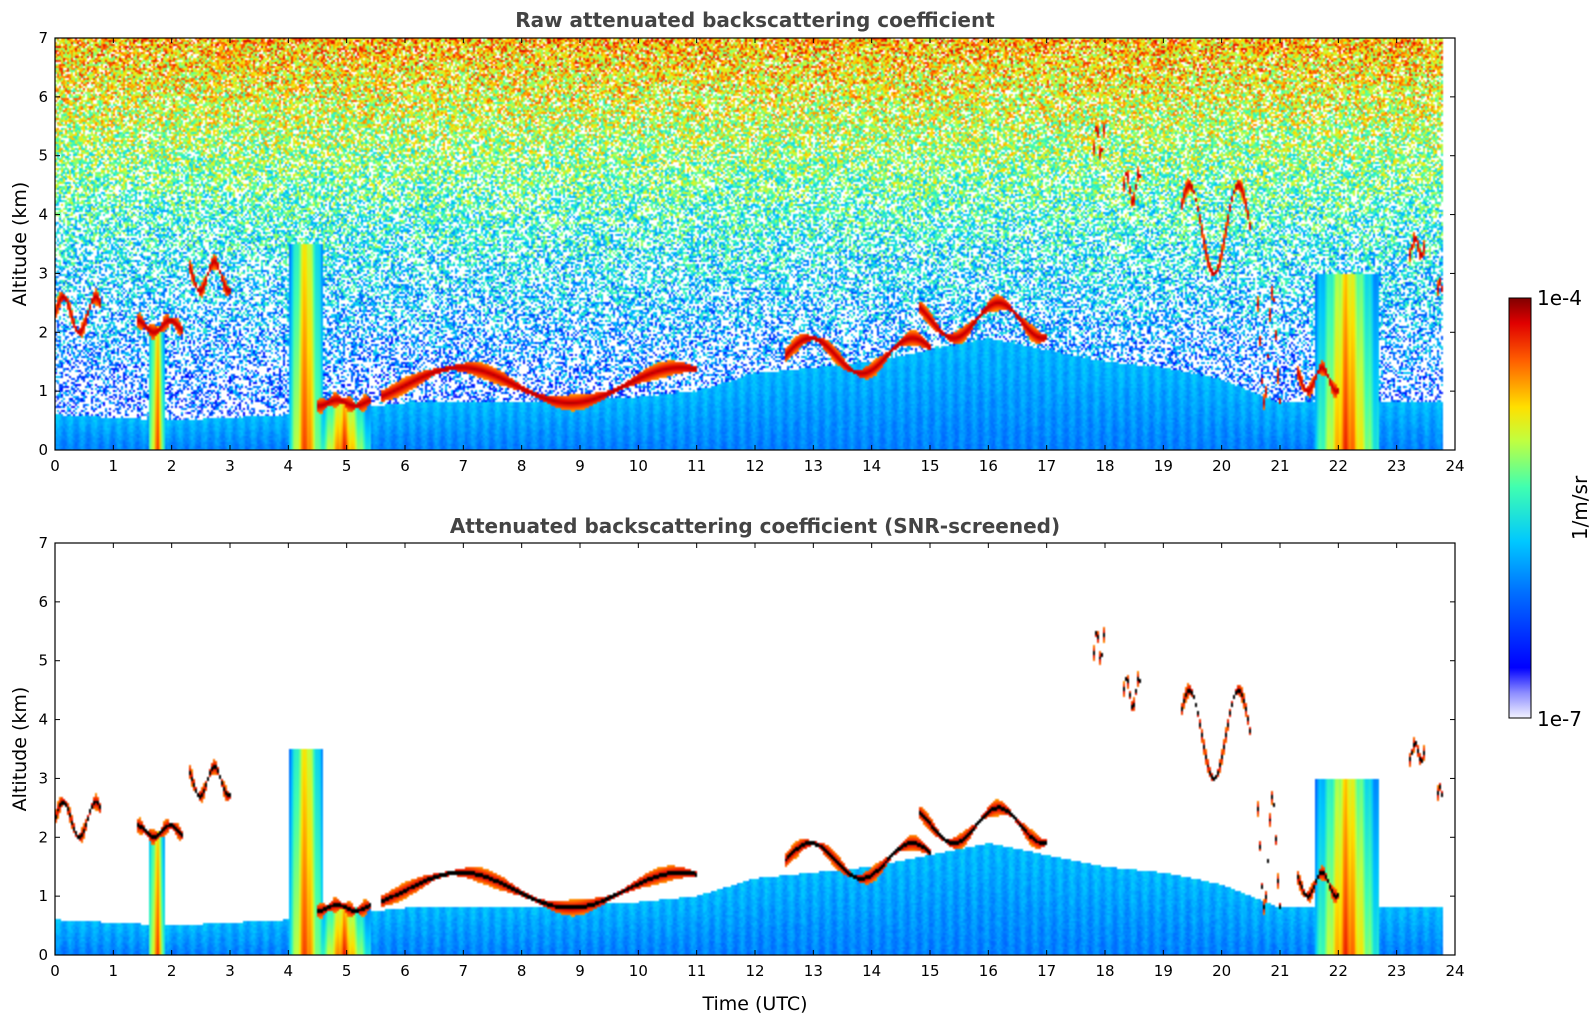  What do you see at coordinates (1550, 508) in the screenshot?
I see `colorbar: 1e-4 1e-7 1/m/sr` at bounding box center [1550, 508].